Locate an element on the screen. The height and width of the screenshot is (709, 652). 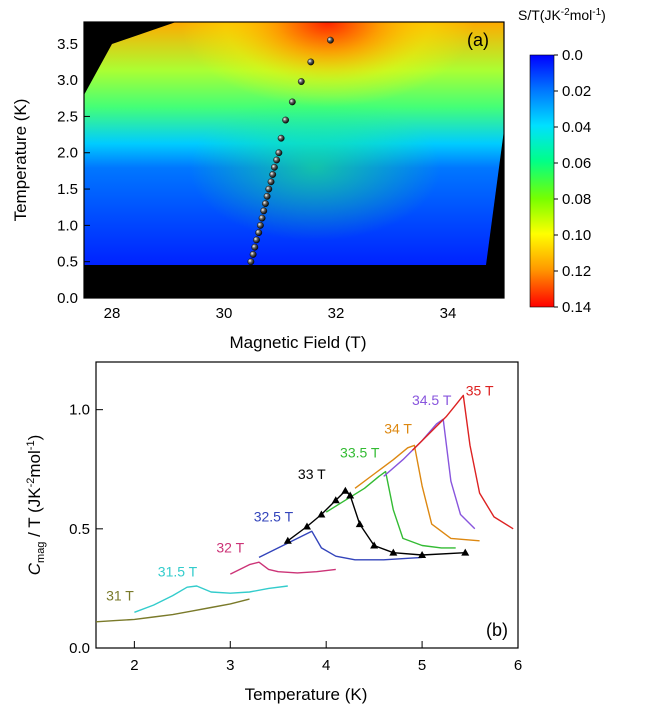
series-label-34t: 34 T is located at coordinates (398, 429).